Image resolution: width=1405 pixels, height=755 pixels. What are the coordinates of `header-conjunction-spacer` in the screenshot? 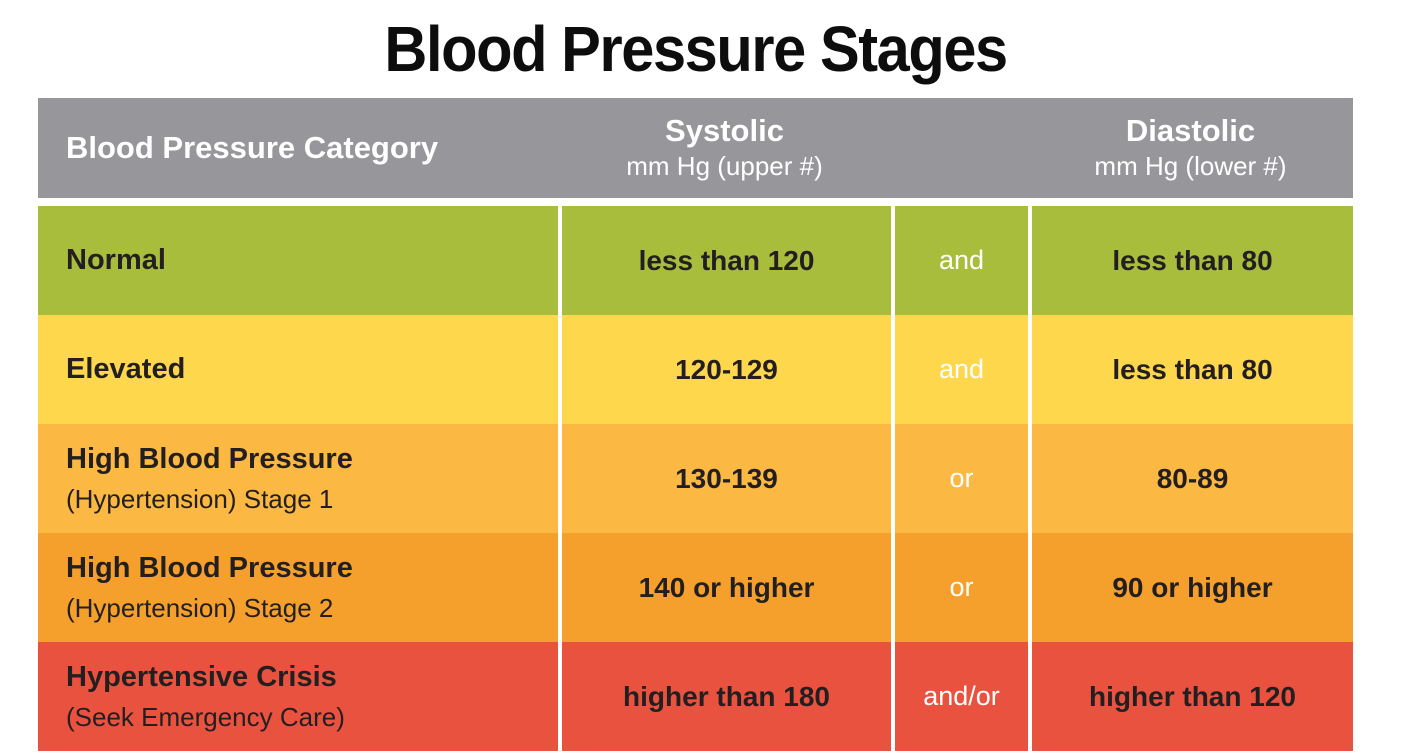 It's located at (959, 148).